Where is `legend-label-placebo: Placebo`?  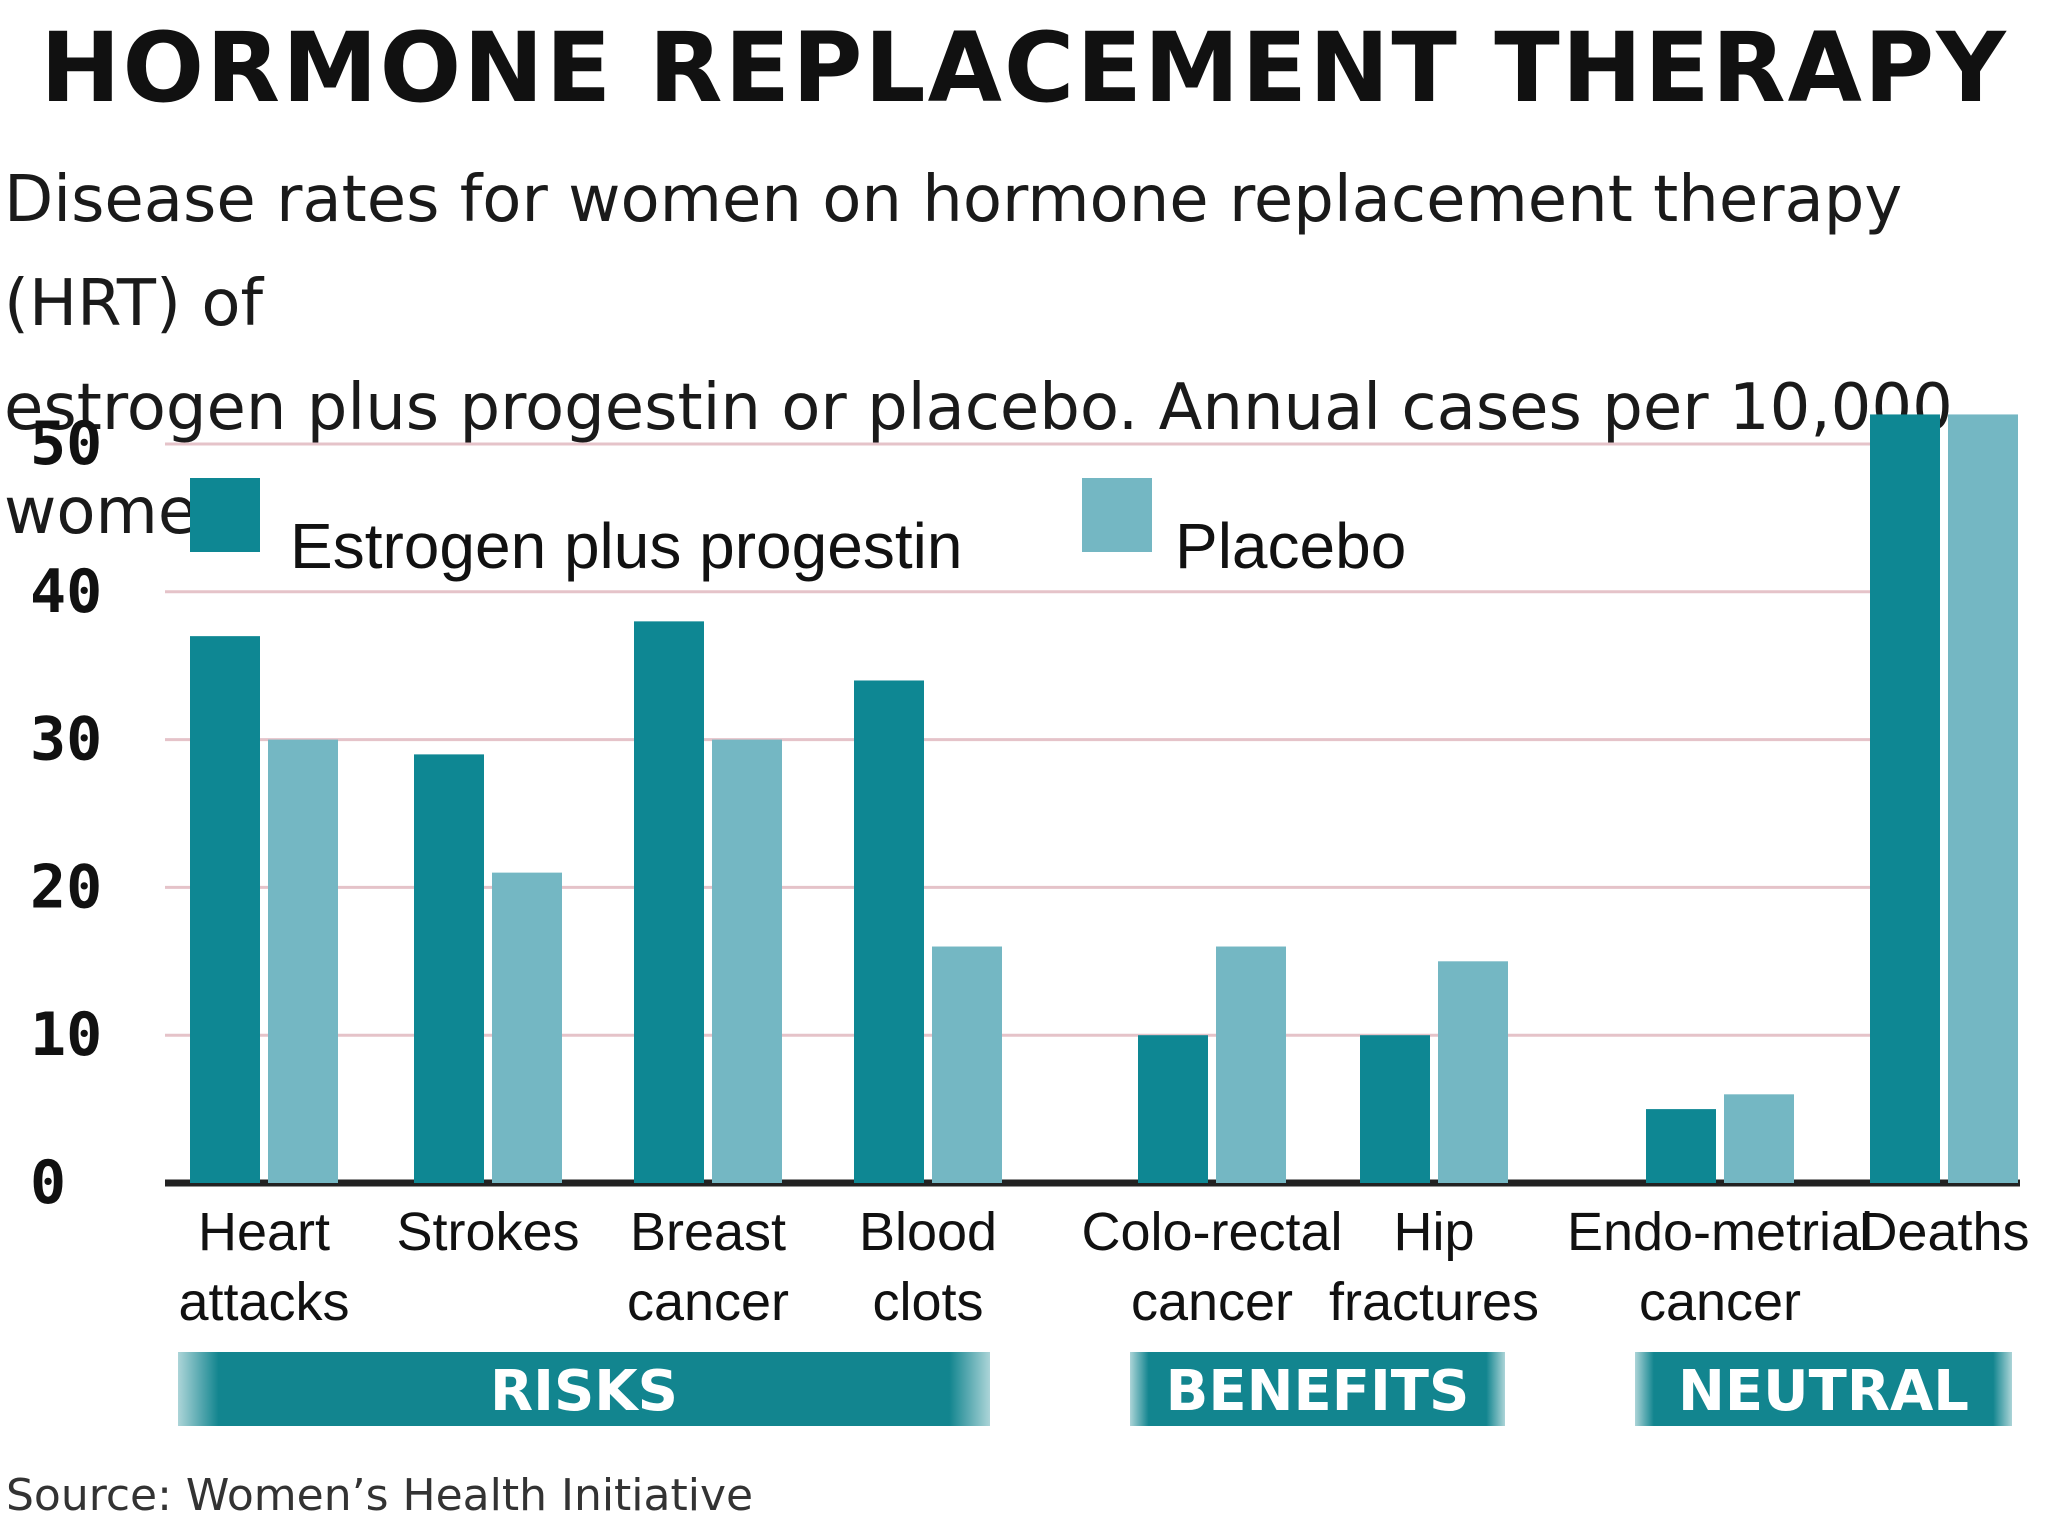
legend-label-placebo: Placebo is located at coordinates (1290, 546).